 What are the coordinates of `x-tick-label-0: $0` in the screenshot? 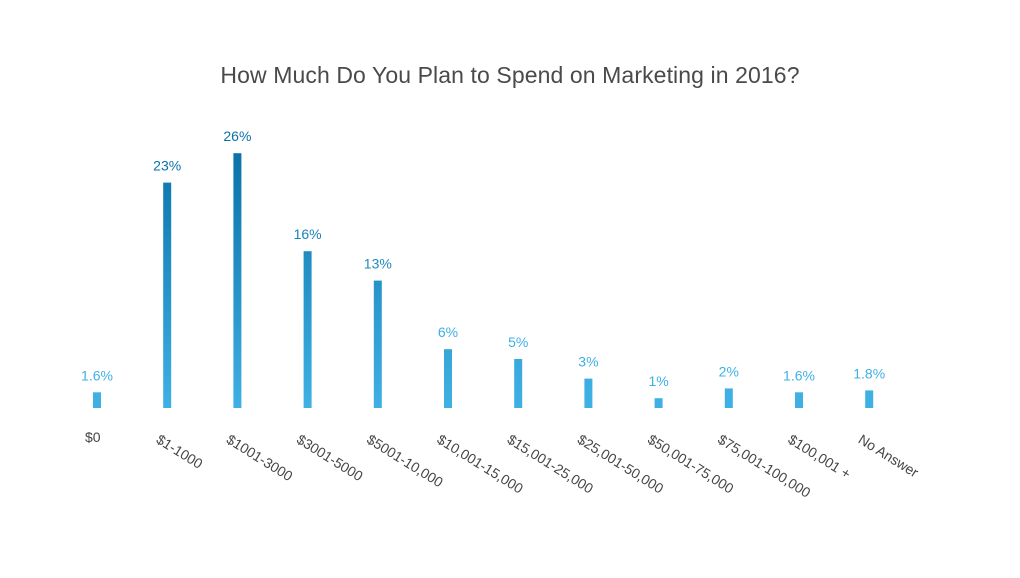 It's located at (93, 437).